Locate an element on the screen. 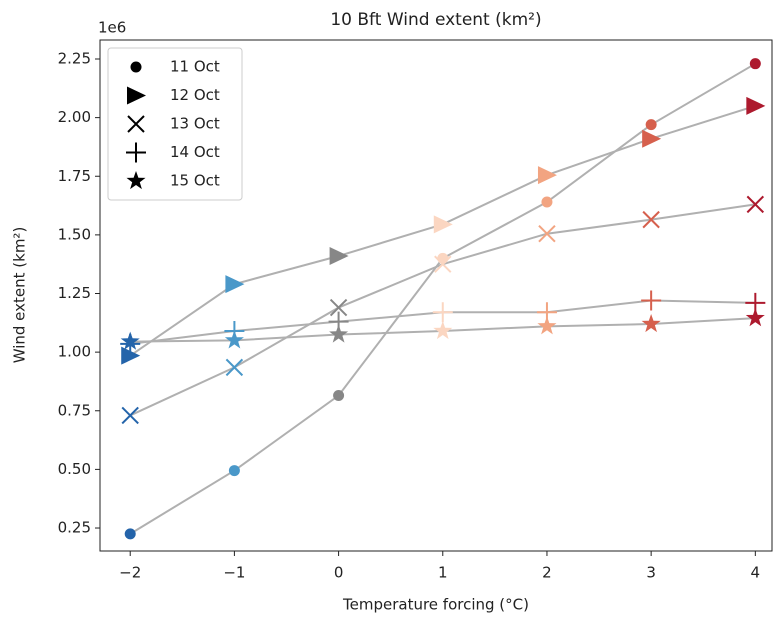 This screenshot has height=621, width=777. y-tick-label: 2.25 is located at coordinates (74, 58).